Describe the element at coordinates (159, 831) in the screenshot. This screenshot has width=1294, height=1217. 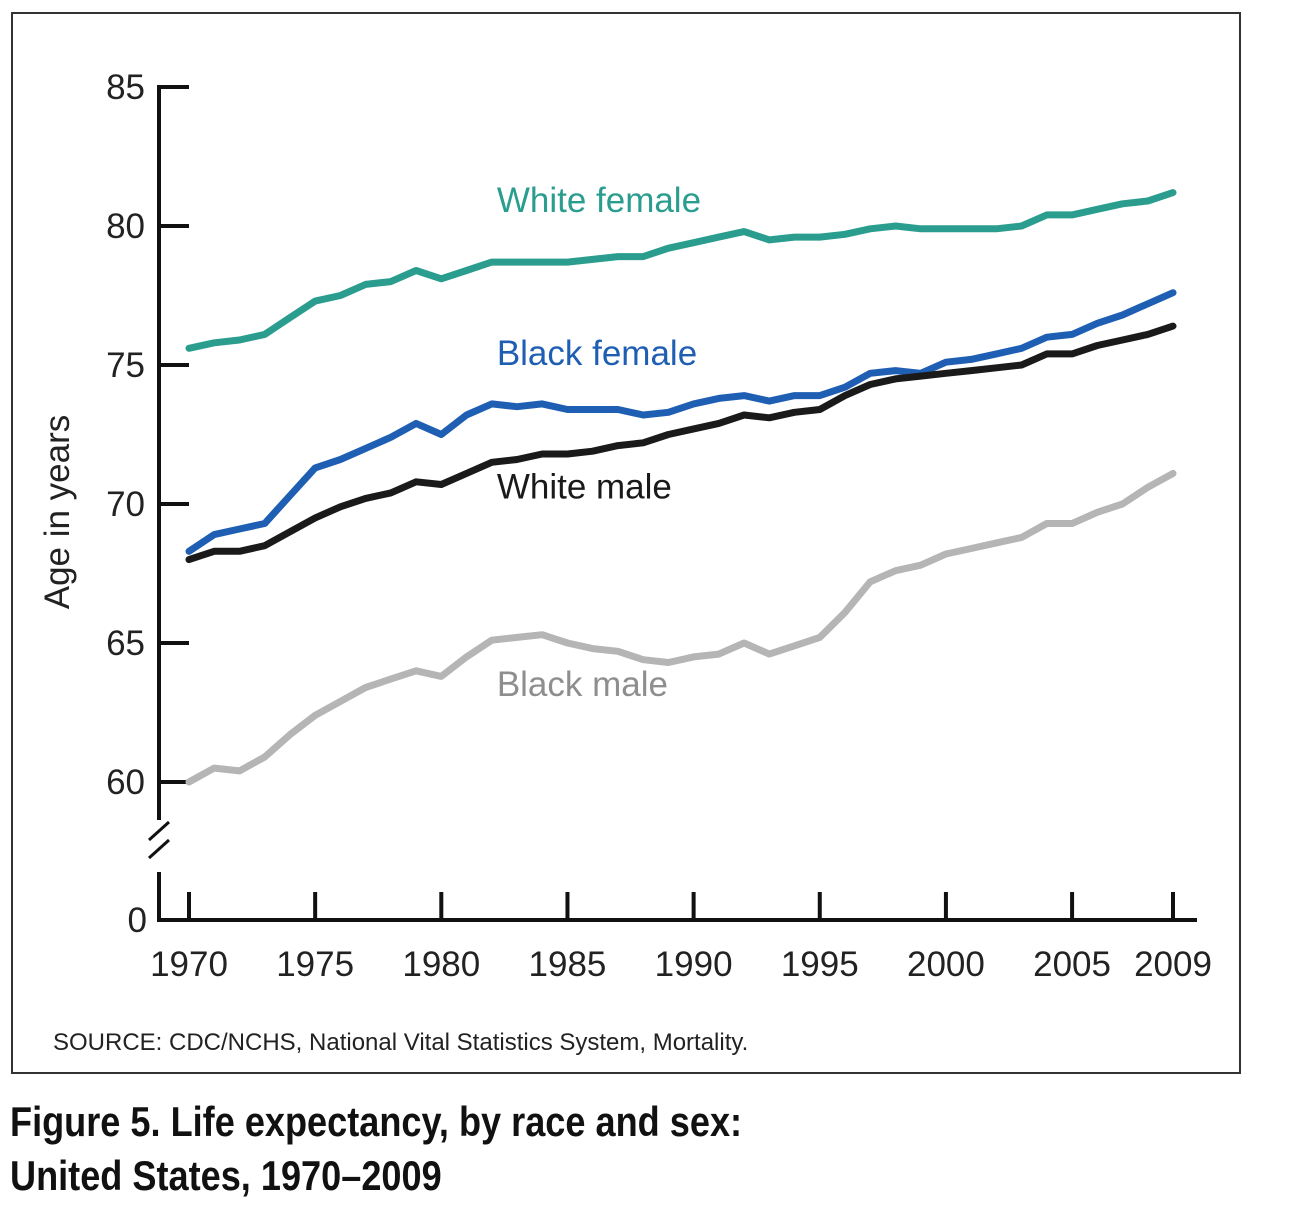
I see `axis-break-mark-upper` at that location.